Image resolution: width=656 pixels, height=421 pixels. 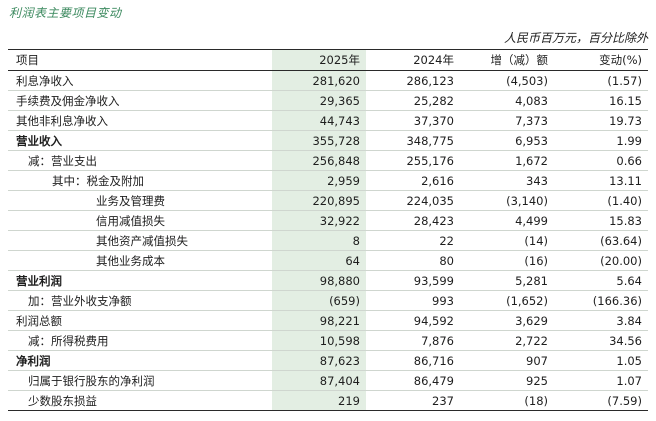 I want to click on row-label: 其他资产减值损失, so click(x=140, y=240).